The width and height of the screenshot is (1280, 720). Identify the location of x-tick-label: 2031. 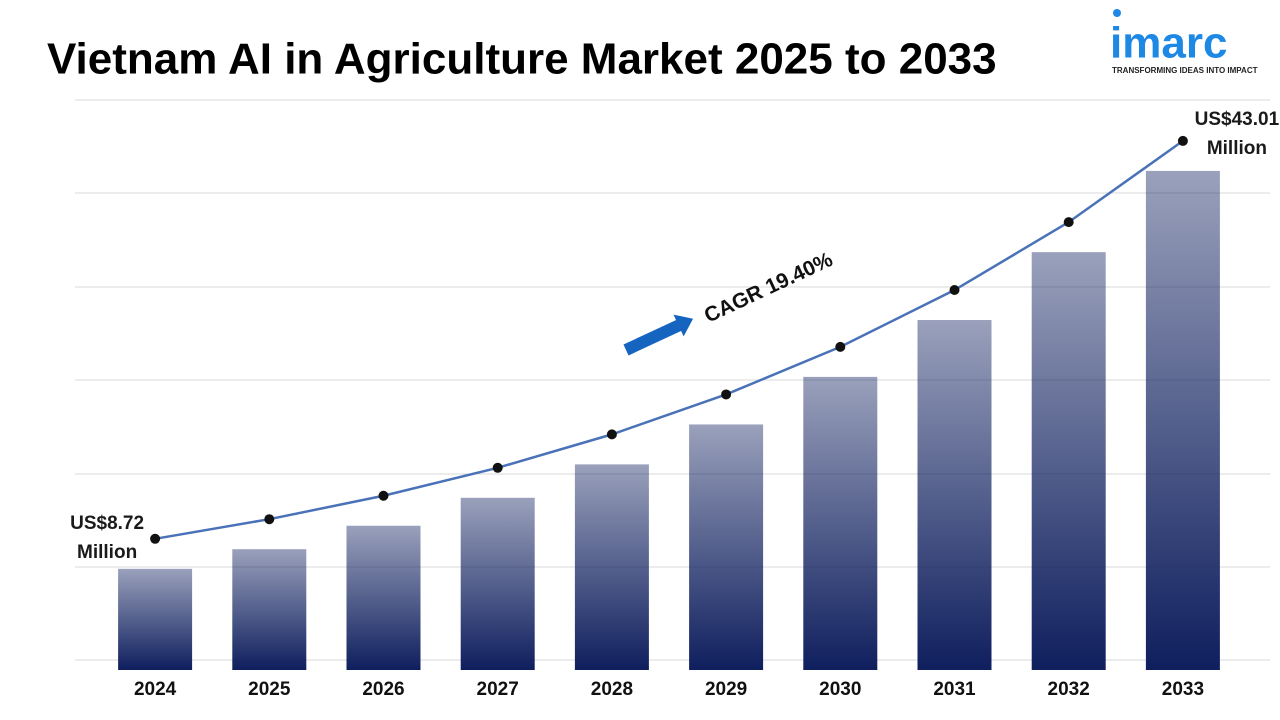
(954, 689).